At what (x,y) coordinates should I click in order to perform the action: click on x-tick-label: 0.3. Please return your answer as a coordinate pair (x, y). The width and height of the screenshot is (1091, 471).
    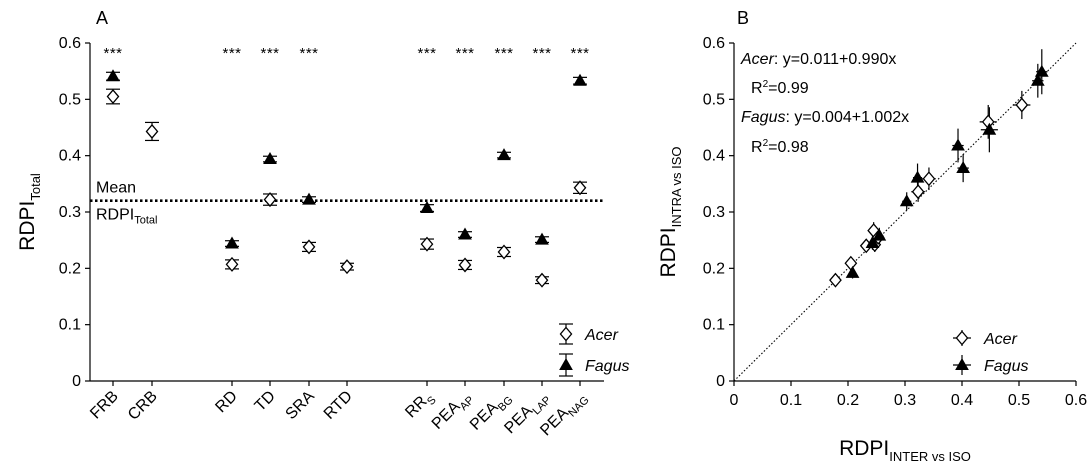
    Looking at the image, I should click on (905, 400).